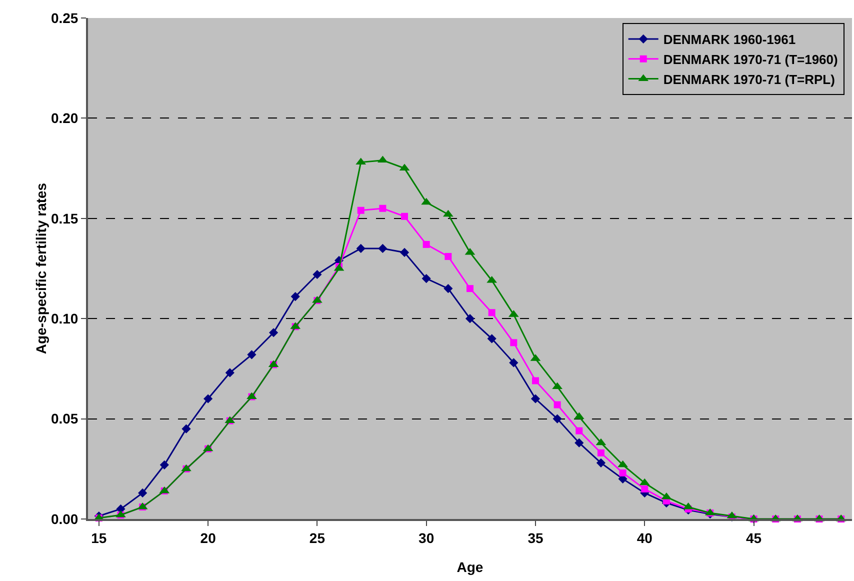 This screenshot has width=854, height=581. What do you see at coordinates (470, 567) in the screenshot?
I see `x-axis-title: Age` at bounding box center [470, 567].